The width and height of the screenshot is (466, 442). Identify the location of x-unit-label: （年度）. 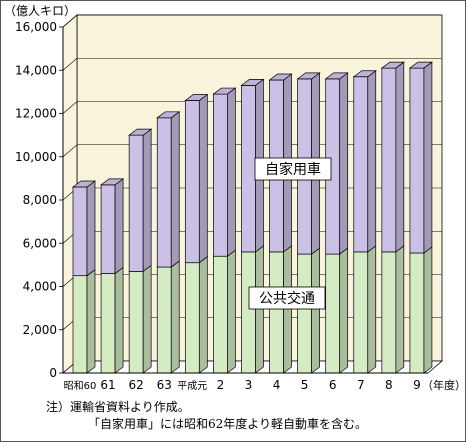
(444, 385).